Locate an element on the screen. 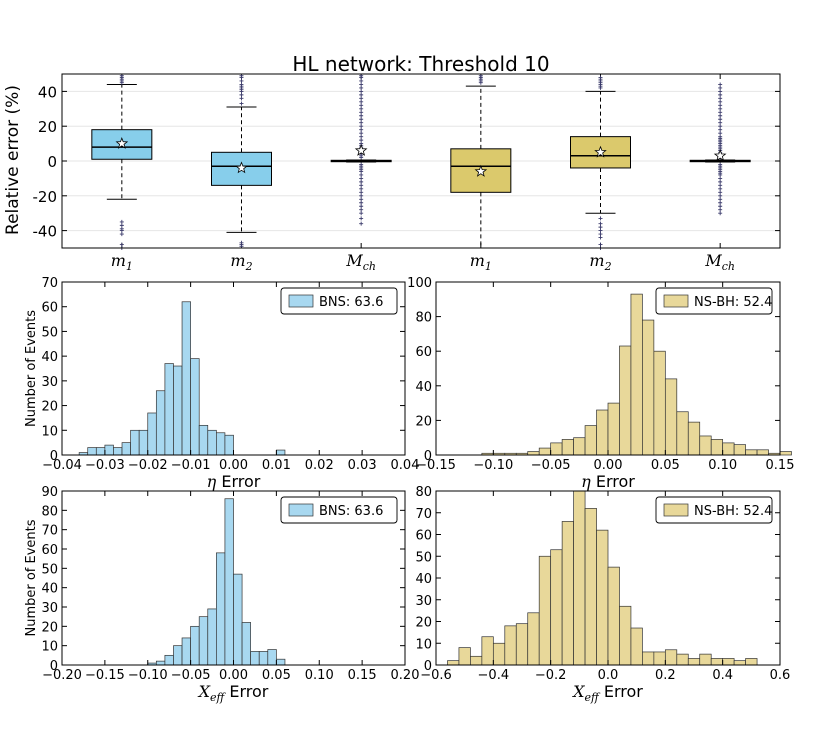 The height and width of the screenshot is (740, 822). histogram-x-label: η Error is located at coordinates (608, 481).